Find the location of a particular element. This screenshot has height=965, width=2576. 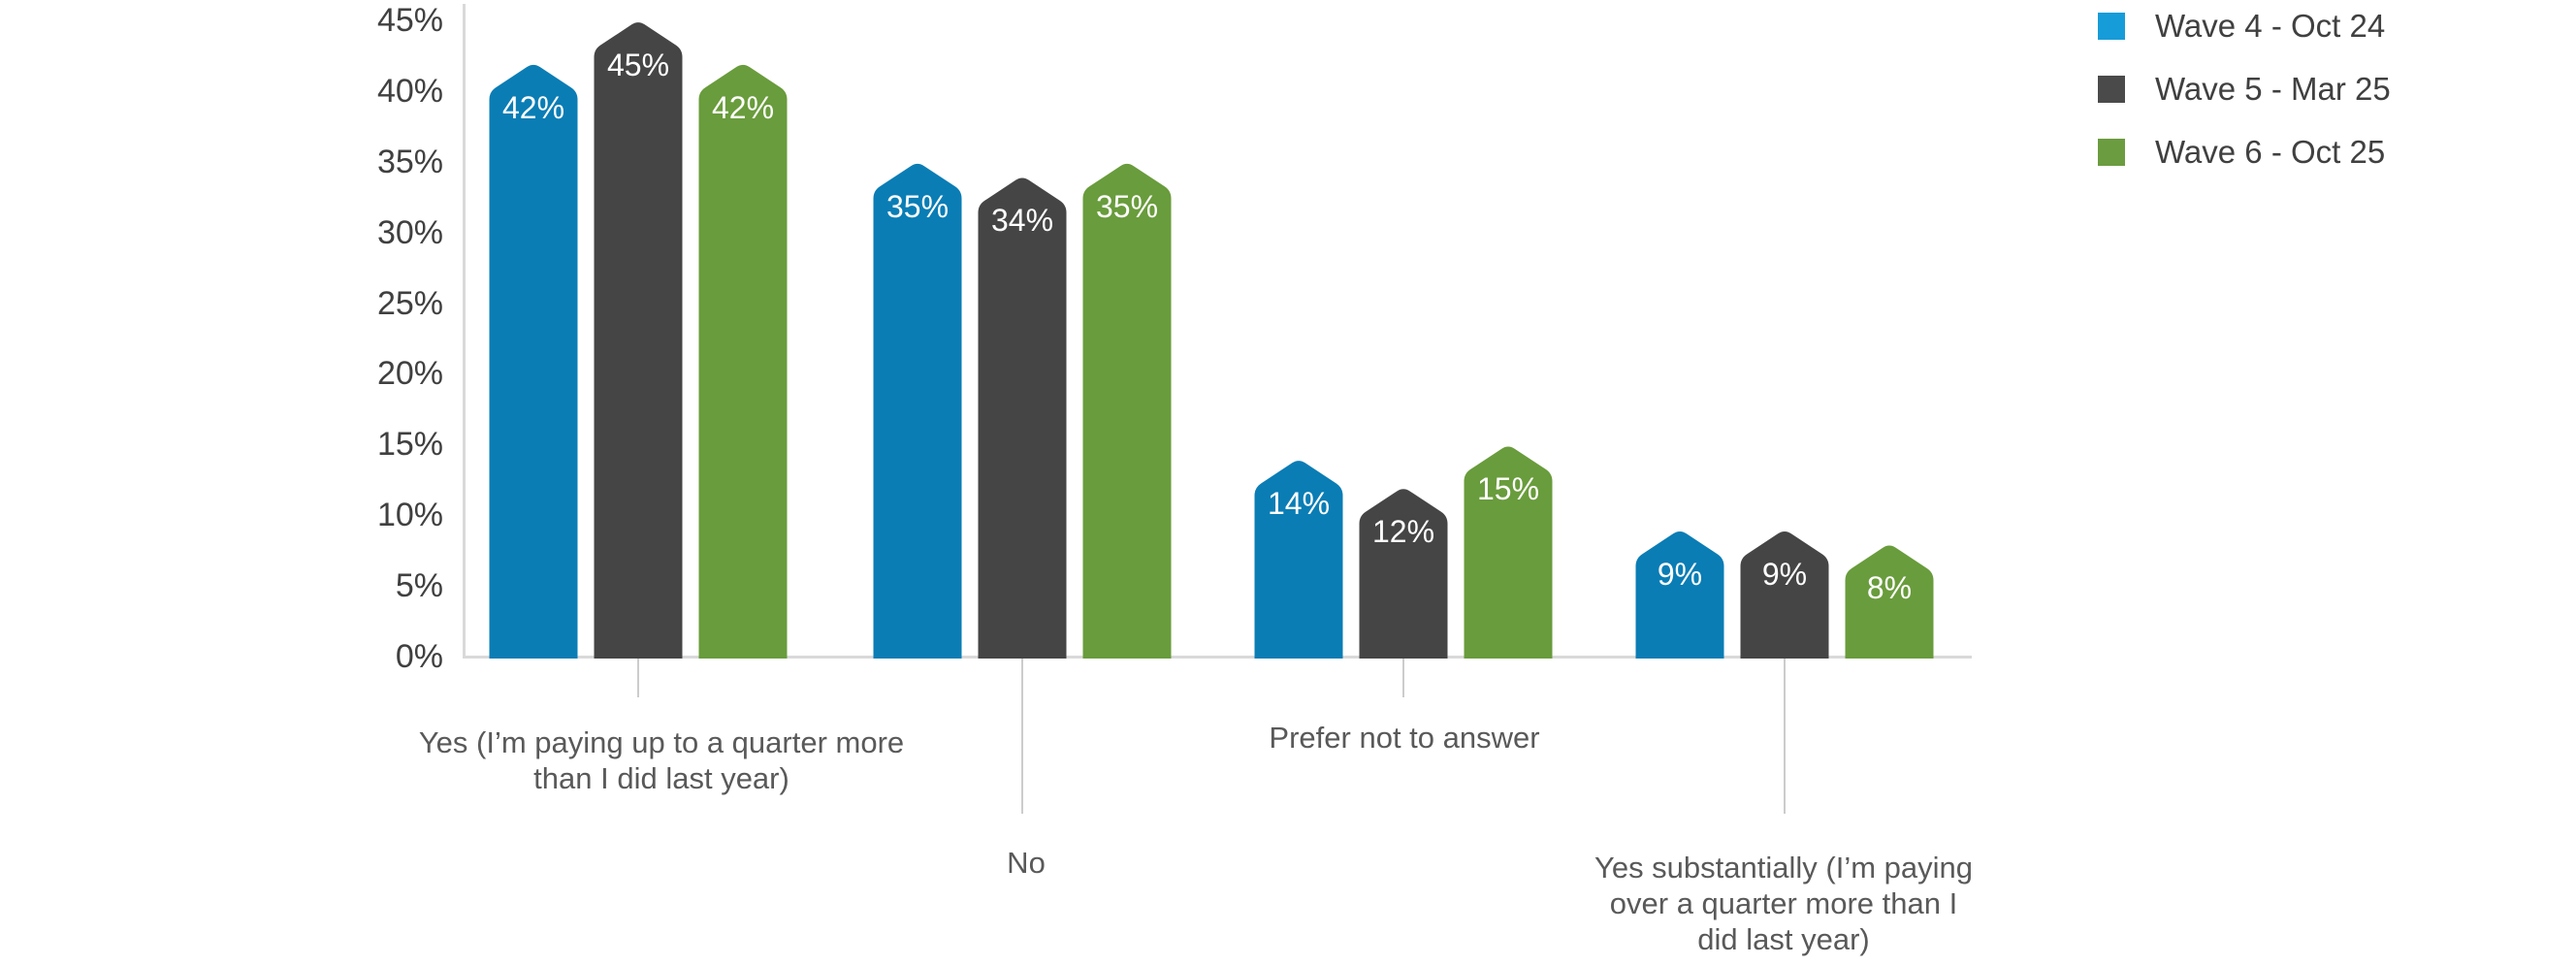

legend-item-wave-5: Wave 5 - Mar 25 is located at coordinates (2244, 89).